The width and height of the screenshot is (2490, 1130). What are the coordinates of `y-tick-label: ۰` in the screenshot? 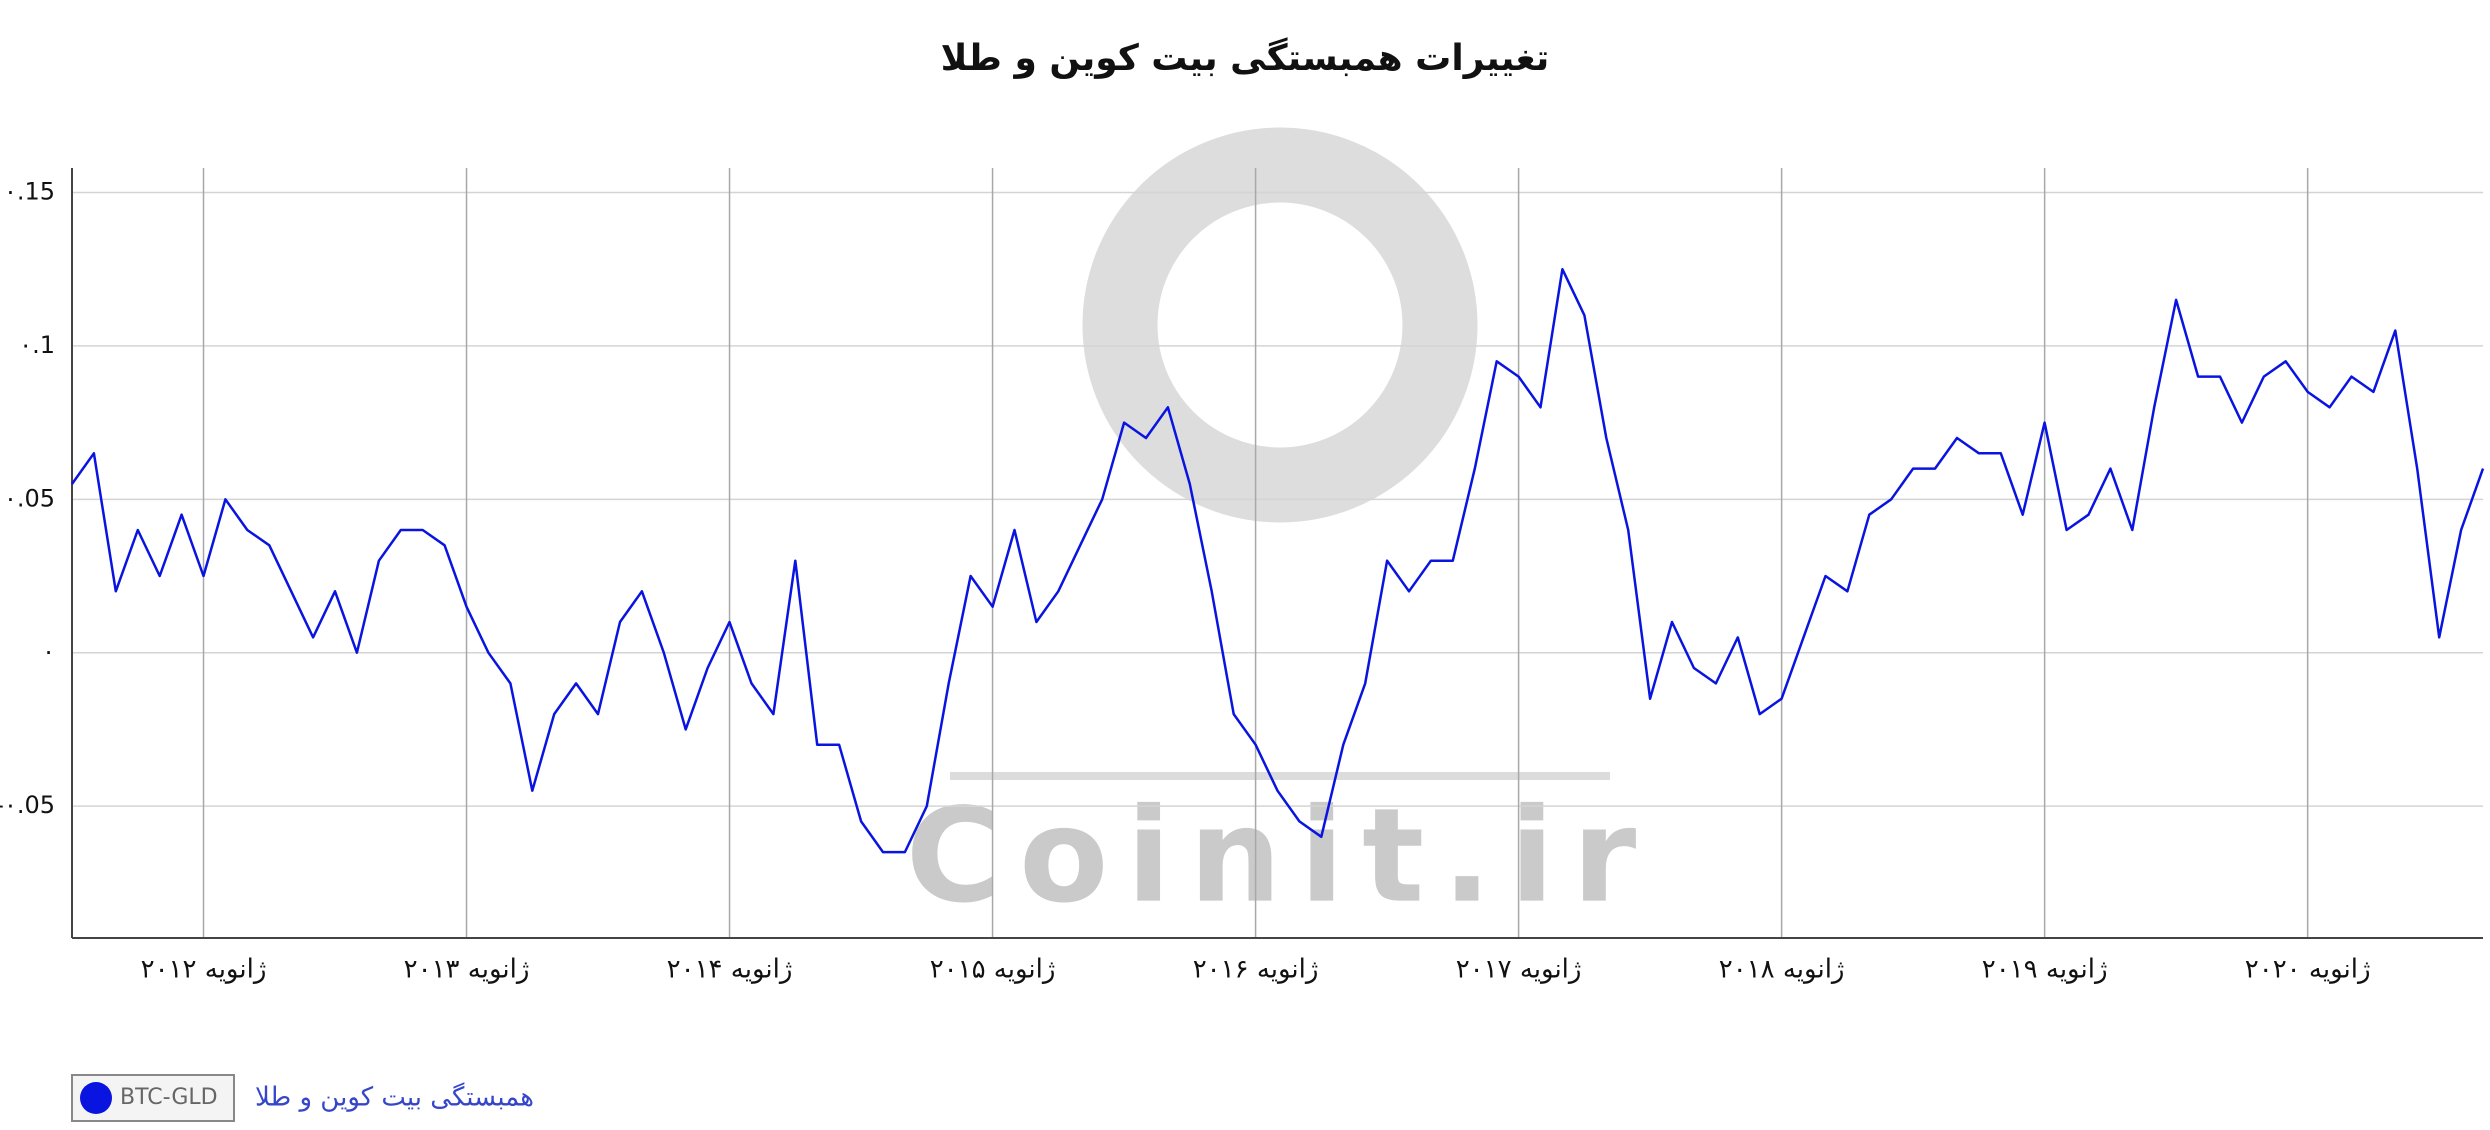 It's located at (48, 652).